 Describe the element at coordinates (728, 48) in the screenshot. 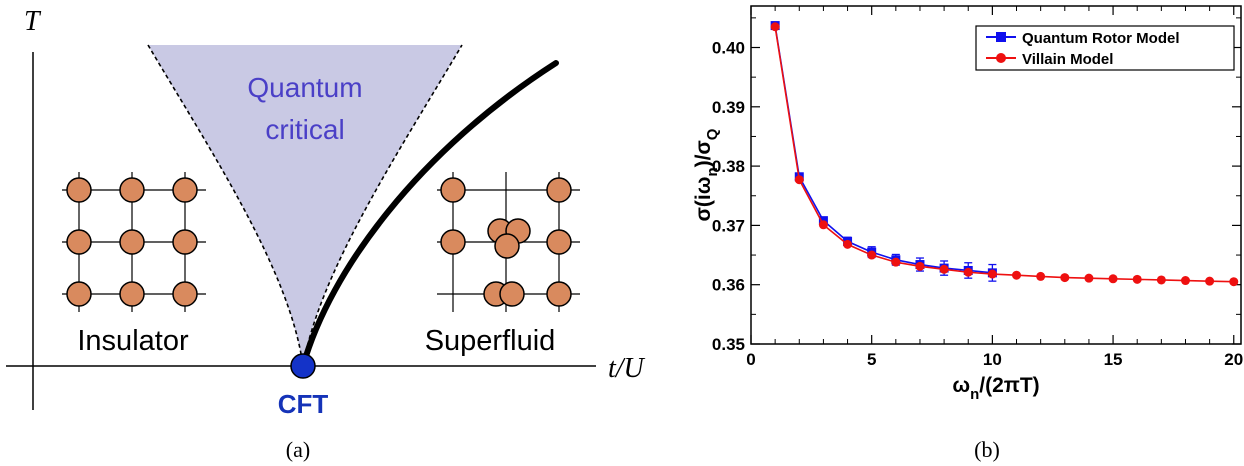

I see `y-tick-label: 0.40` at that location.